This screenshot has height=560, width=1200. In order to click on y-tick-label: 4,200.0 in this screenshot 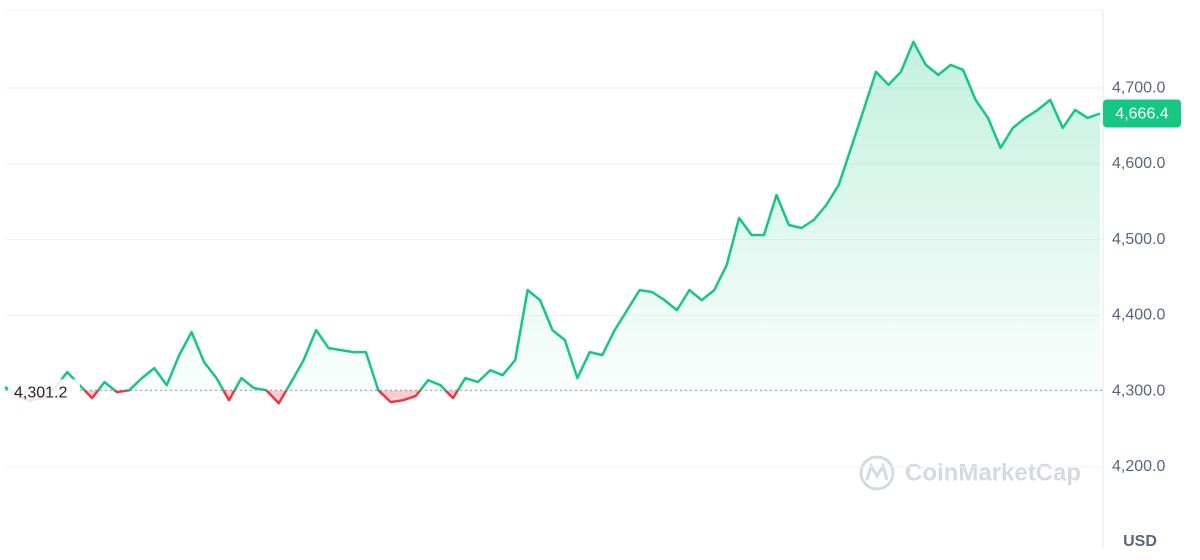, I will do `click(1138, 466)`.